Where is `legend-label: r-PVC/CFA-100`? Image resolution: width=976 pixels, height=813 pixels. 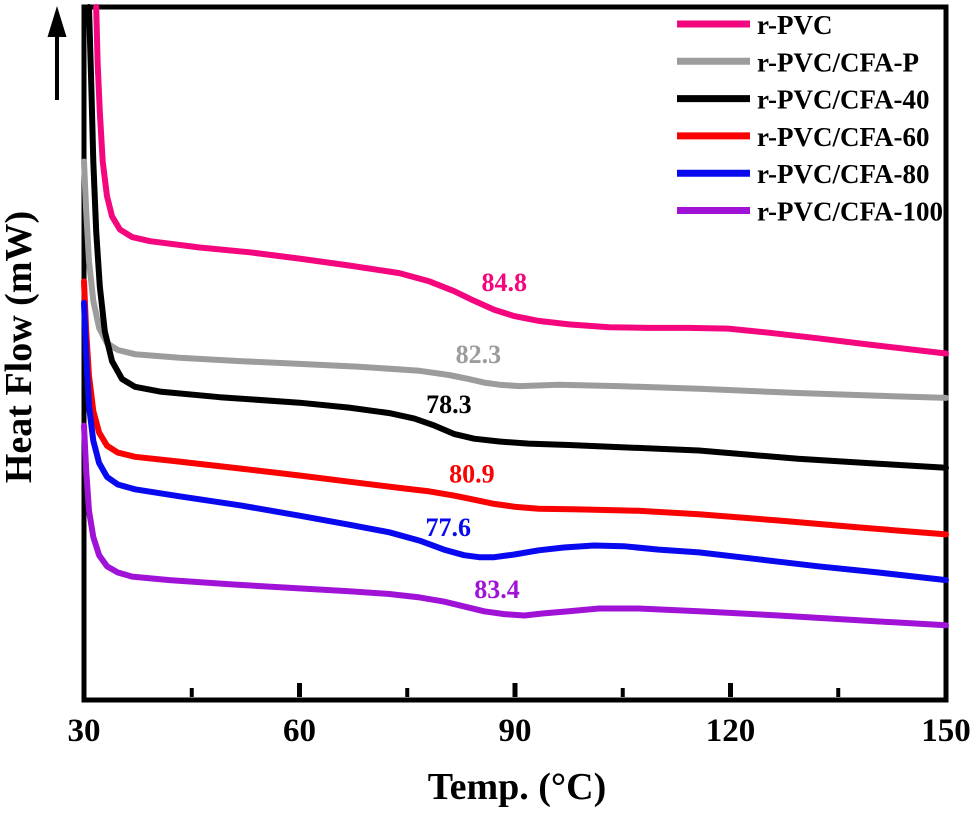 legend-label: r-PVC/CFA-100 is located at coordinates (850, 212).